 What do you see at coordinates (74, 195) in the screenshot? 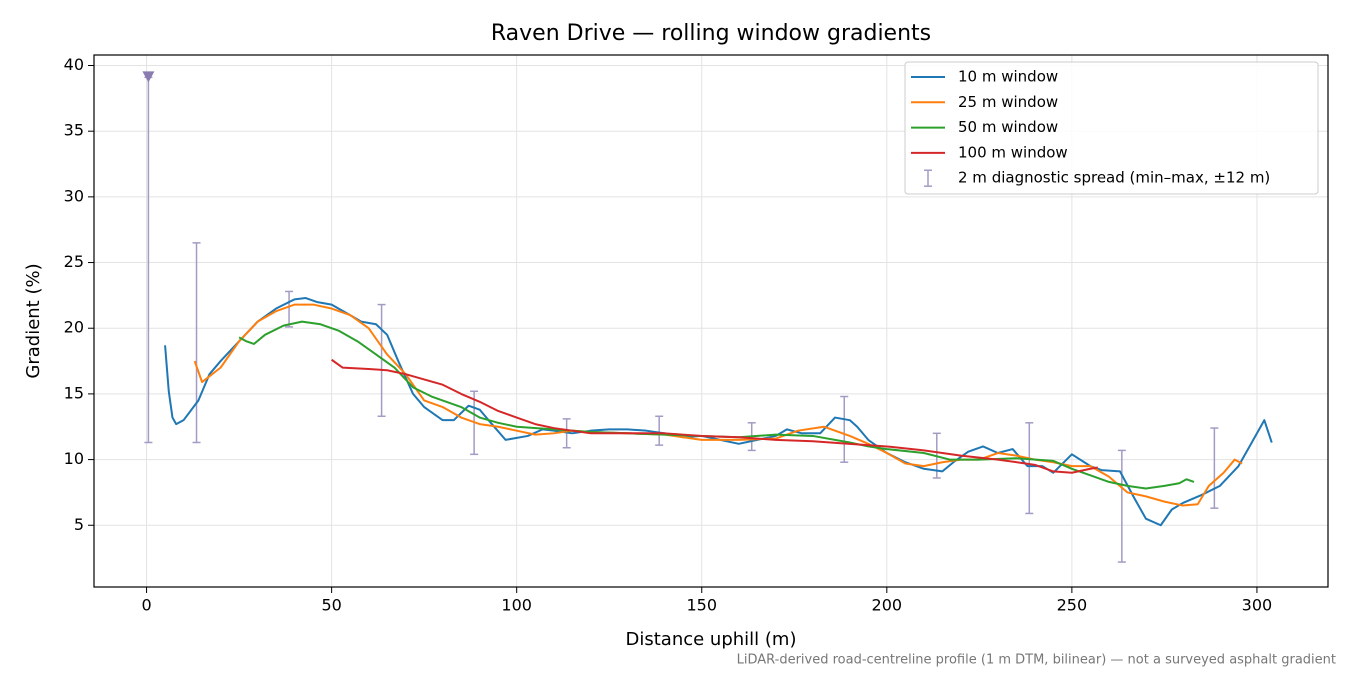
I see `y-tick-label: 30` at bounding box center [74, 195].